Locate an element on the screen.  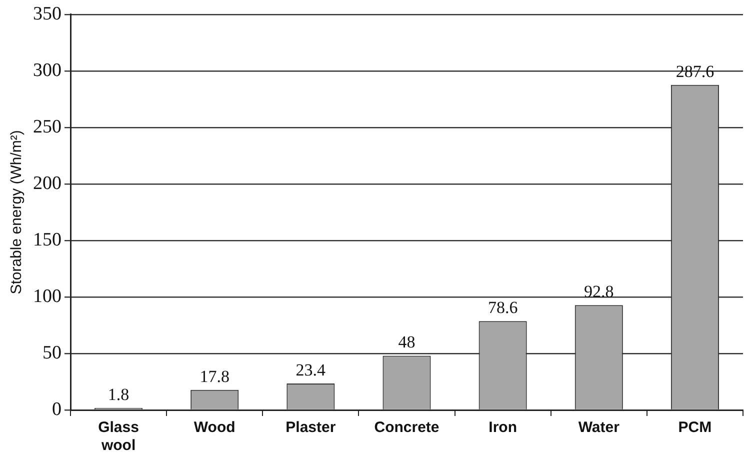
x-tick-label: Water is located at coordinates (599, 427).